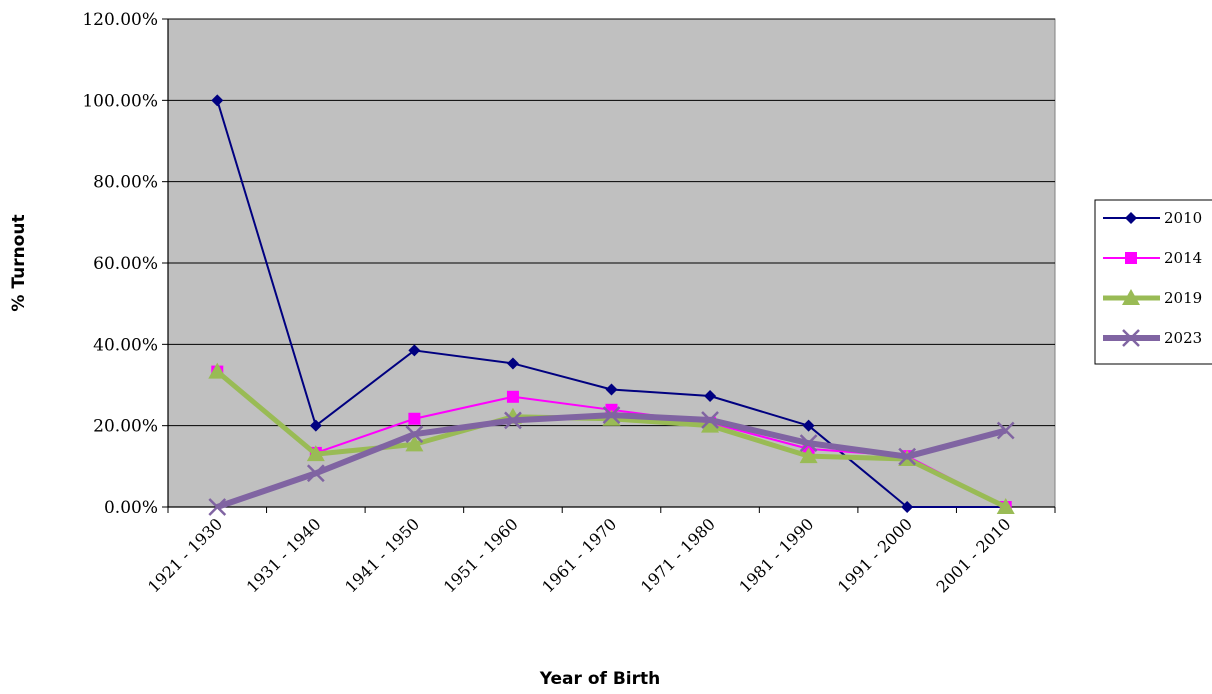 The height and width of the screenshot is (694, 1212). Describe the element at coordinates (481, 555) in the screenshot. I see `x-tick-label: 1951 - 1960` at that location.